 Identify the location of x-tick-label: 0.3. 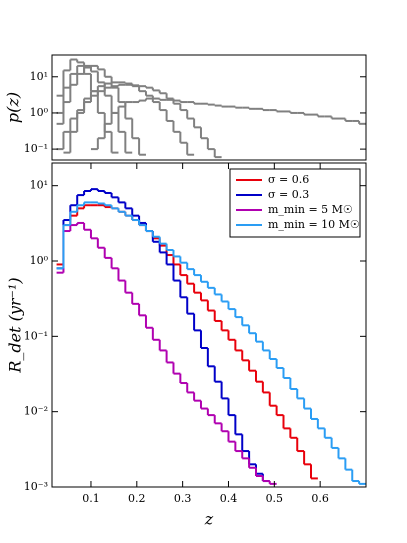
(183, 498).